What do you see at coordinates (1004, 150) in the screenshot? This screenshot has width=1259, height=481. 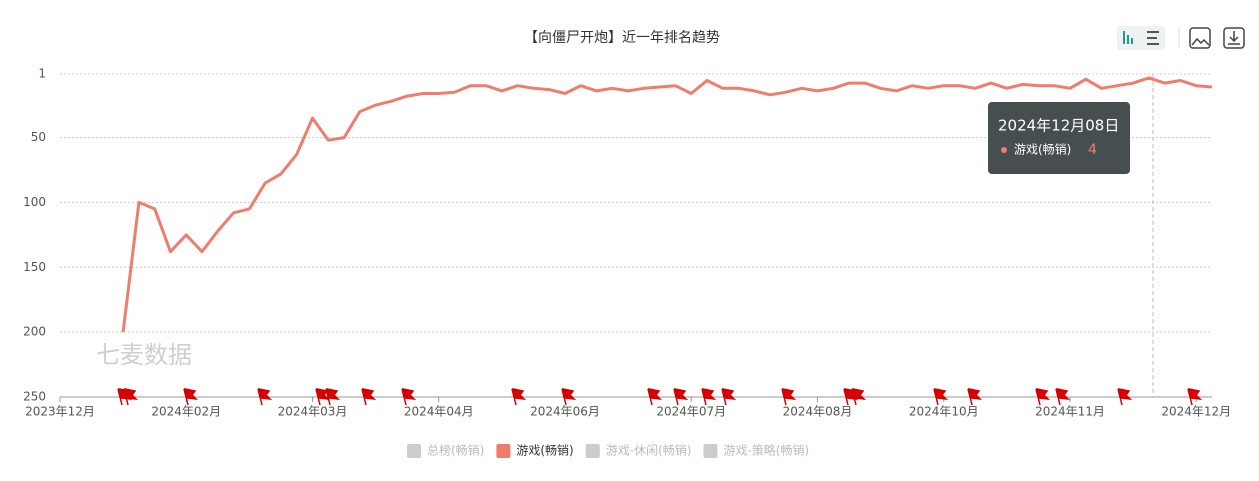 I see `tooltip-dot` at bounding box center [1004, 150].